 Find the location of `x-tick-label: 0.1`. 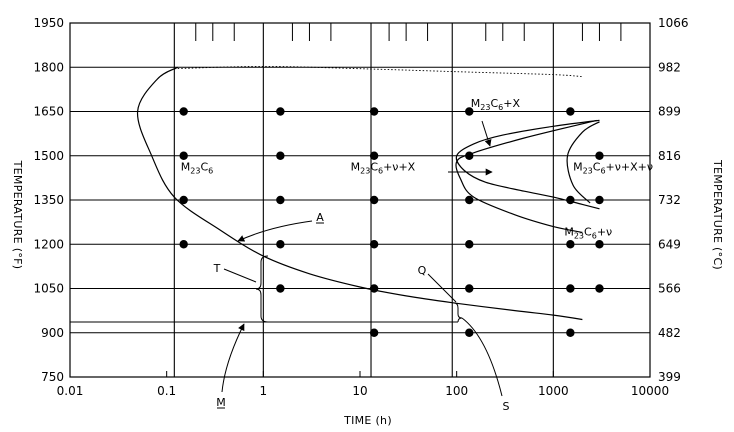

x-tick-label: 0.1 is located at coordinates (166, 391).